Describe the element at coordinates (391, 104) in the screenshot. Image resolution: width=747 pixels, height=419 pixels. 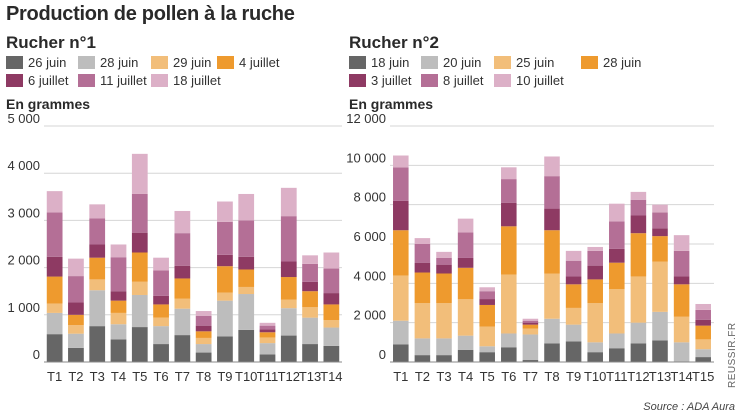
I see `y-axis-unit-label: En grammes` at that location.